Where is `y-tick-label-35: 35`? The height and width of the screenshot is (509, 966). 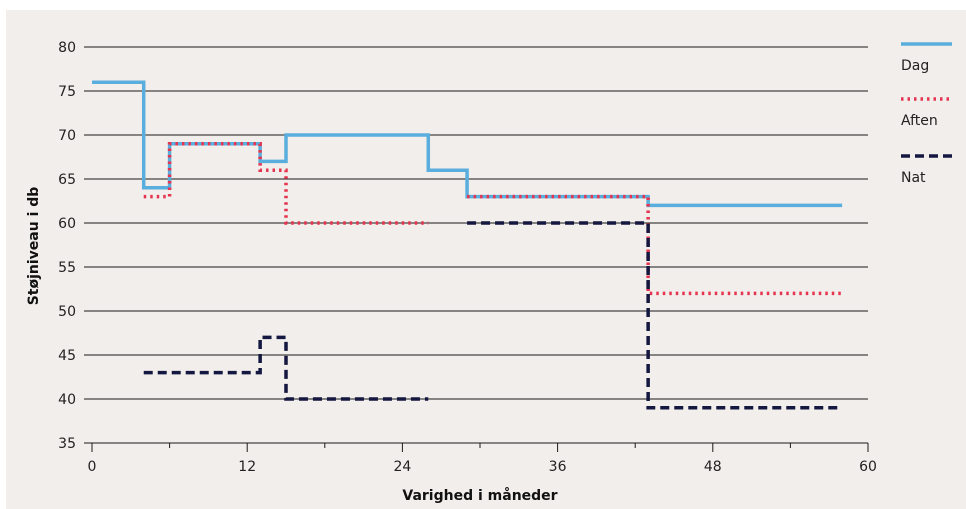
y-tick-label-35: 35 is located at coordinates (67, 444).